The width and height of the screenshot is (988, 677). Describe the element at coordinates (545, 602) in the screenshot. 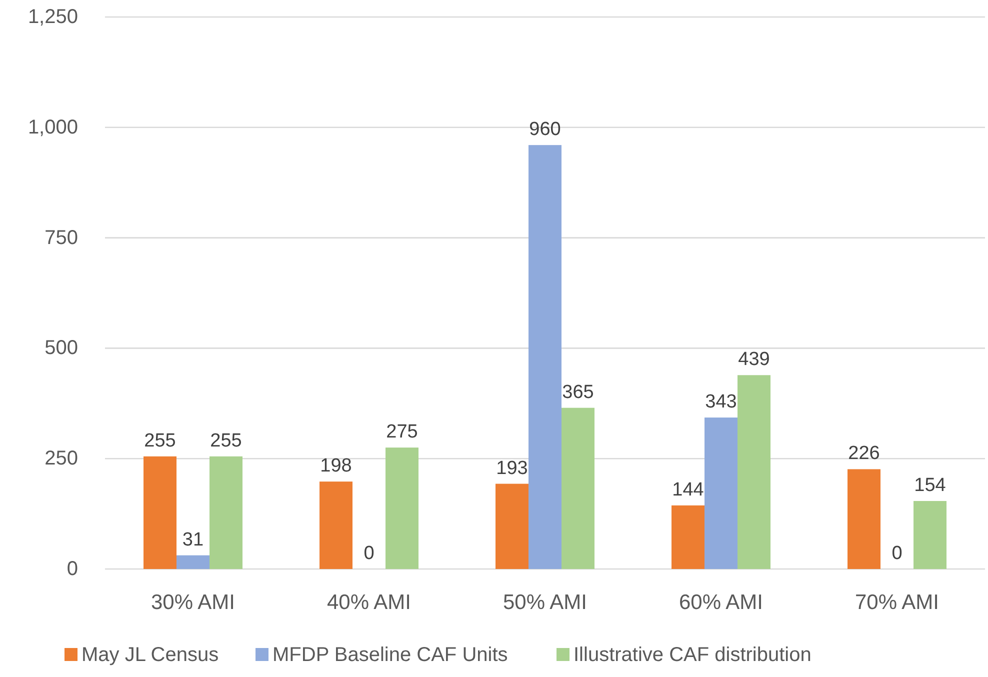

I see `x-tick-label: 50% AMI` at that location.